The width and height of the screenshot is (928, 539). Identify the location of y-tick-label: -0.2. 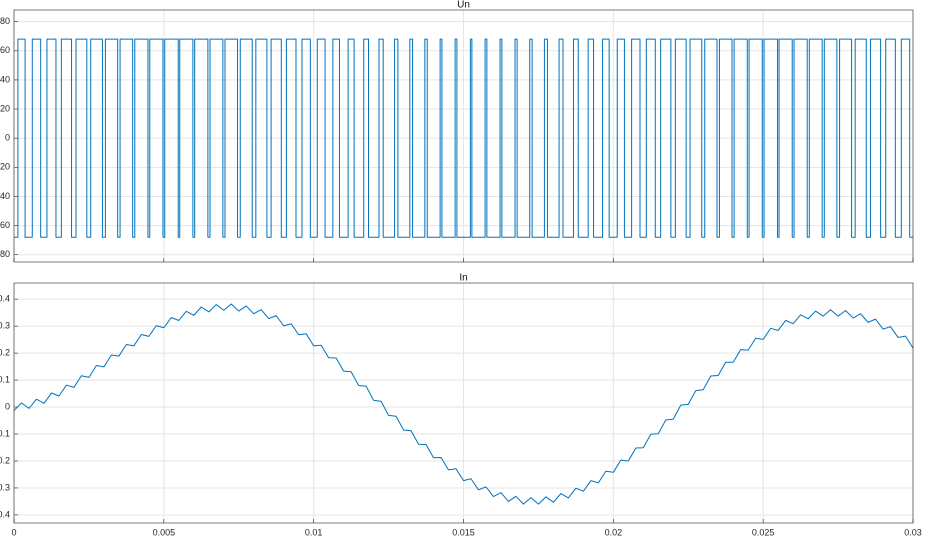
(5, 460).